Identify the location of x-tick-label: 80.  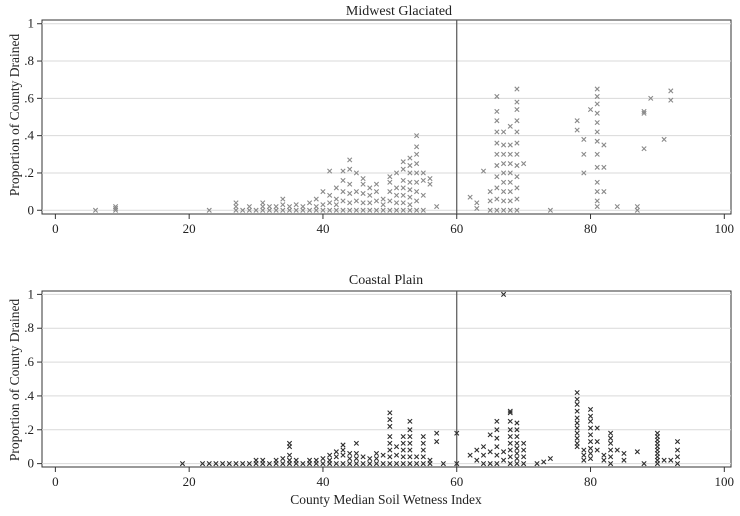
(590, 228).